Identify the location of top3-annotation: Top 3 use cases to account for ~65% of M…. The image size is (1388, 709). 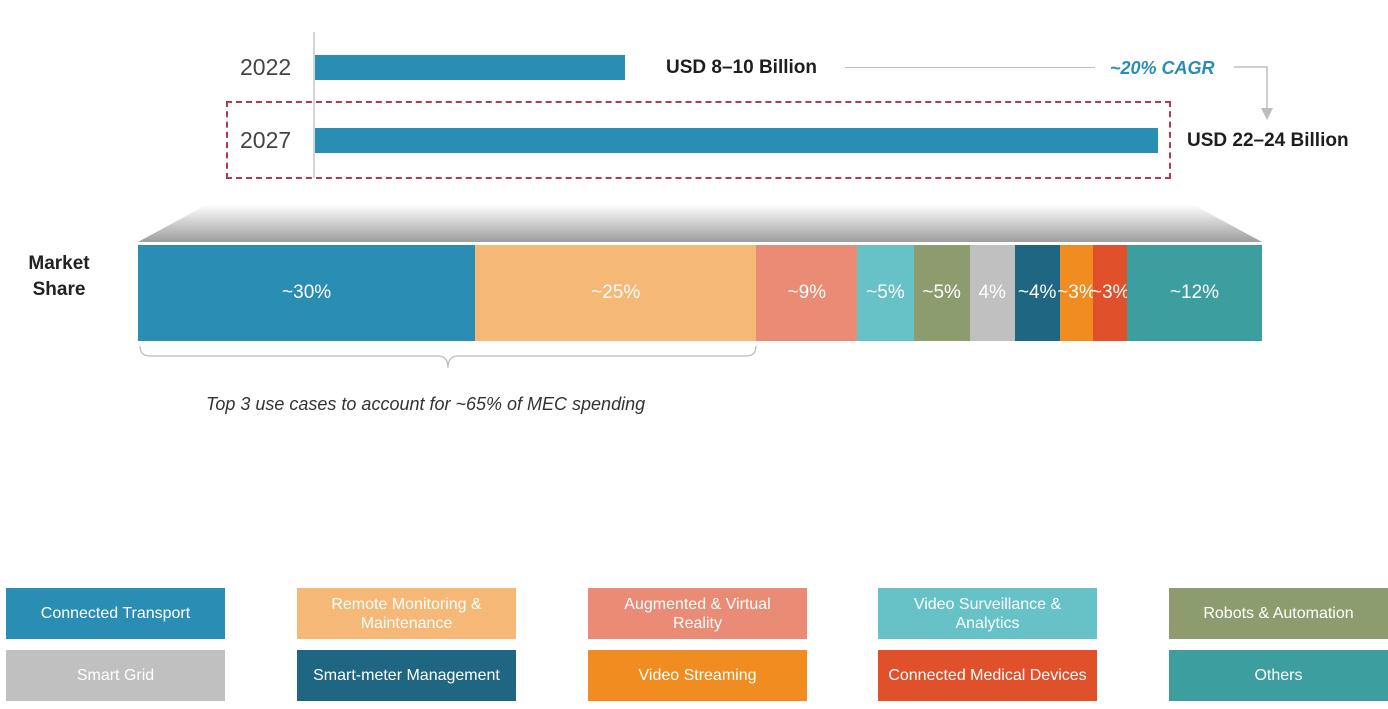
(425, 404).